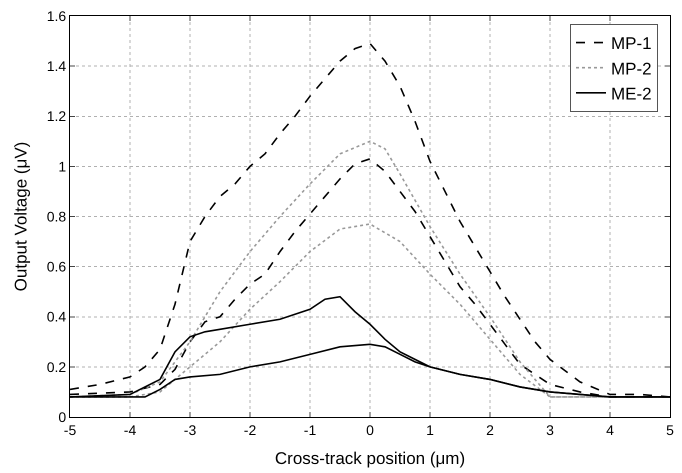  Describe the element at coordinates (56, 216) in the screenshot. I see `y-tick-label: 0.8` at that location.